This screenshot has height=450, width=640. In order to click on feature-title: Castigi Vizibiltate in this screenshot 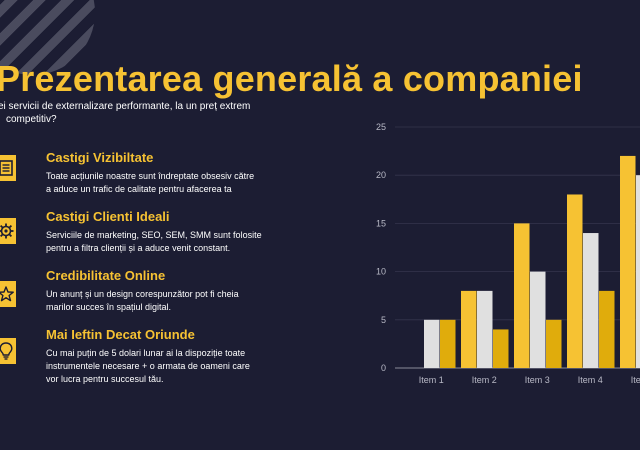, I will do `click(100, 157)`.